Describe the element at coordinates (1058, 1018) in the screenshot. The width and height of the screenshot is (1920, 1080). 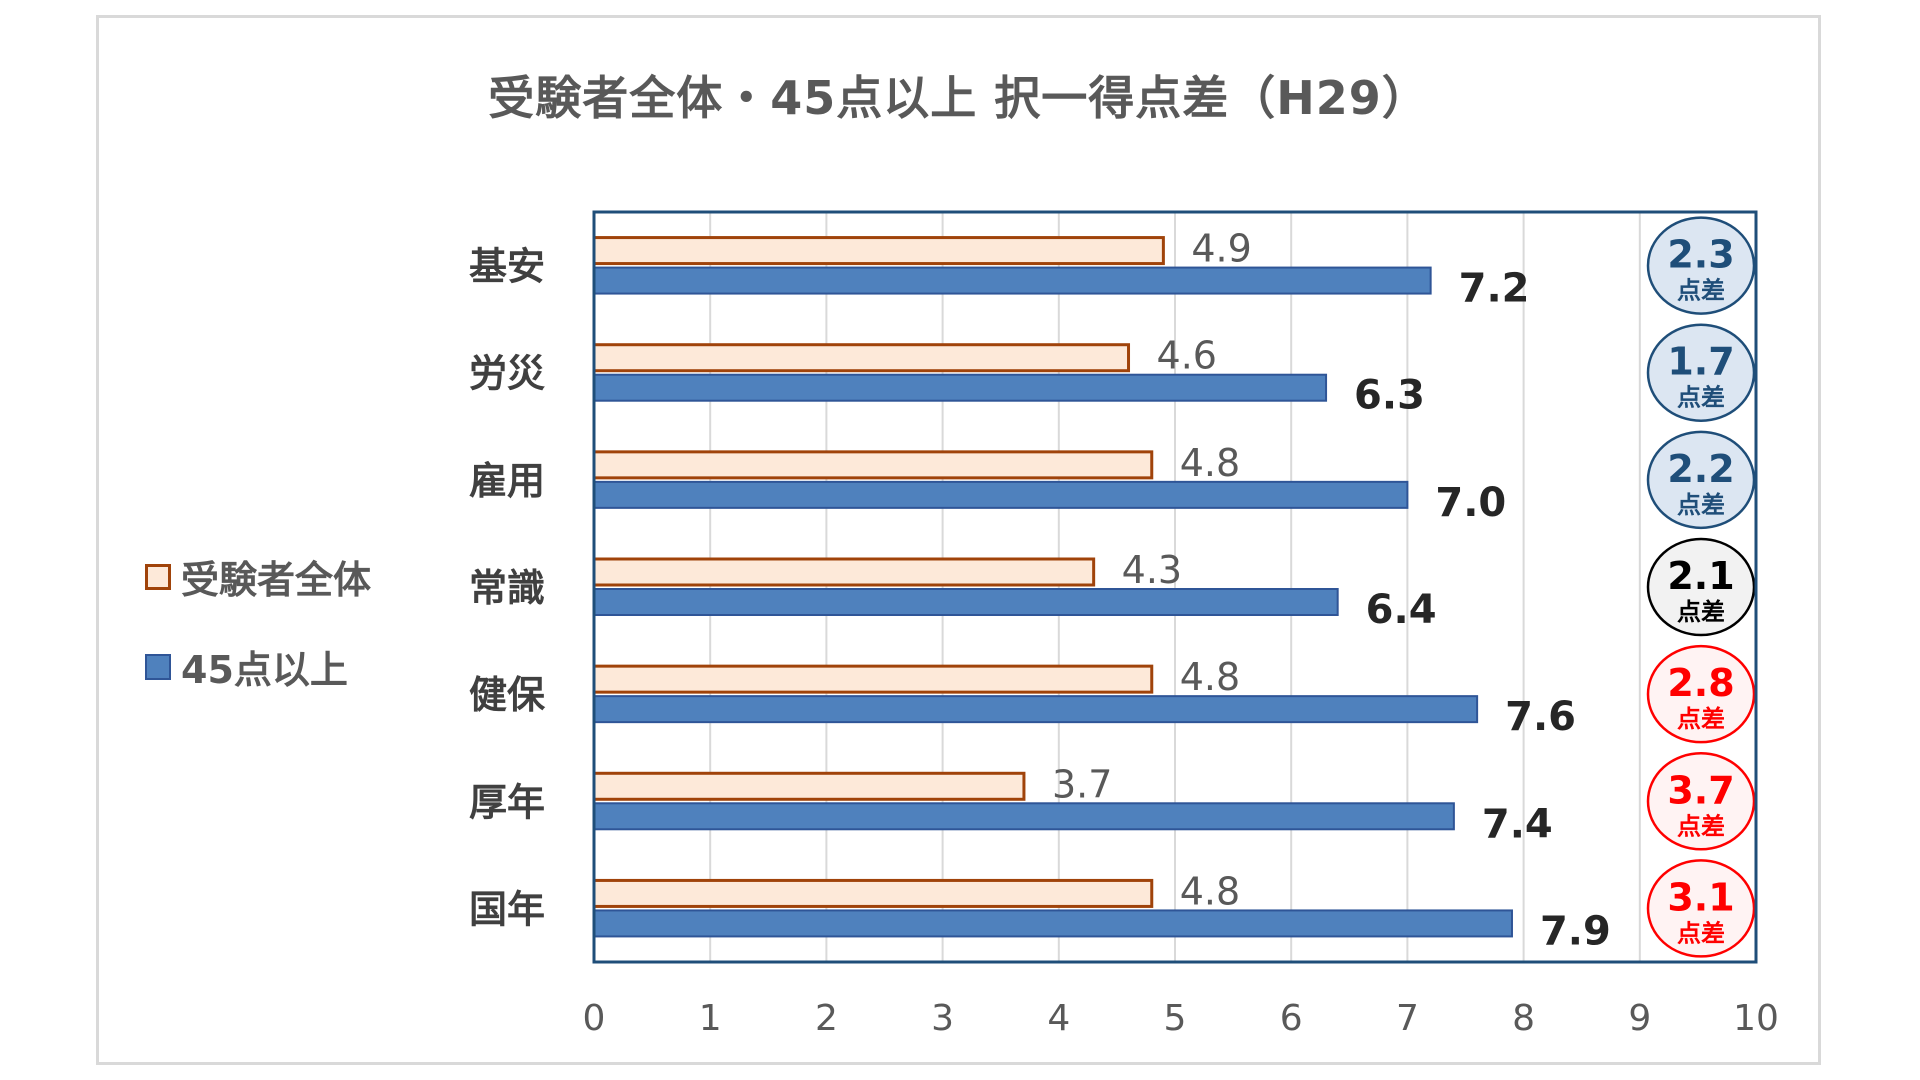
I see `x-tick-label: 4` at that location.